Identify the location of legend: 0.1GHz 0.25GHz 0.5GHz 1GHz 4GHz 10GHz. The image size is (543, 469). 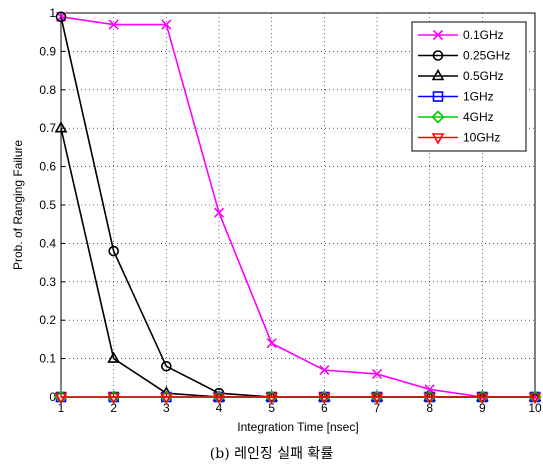
(469, 86).